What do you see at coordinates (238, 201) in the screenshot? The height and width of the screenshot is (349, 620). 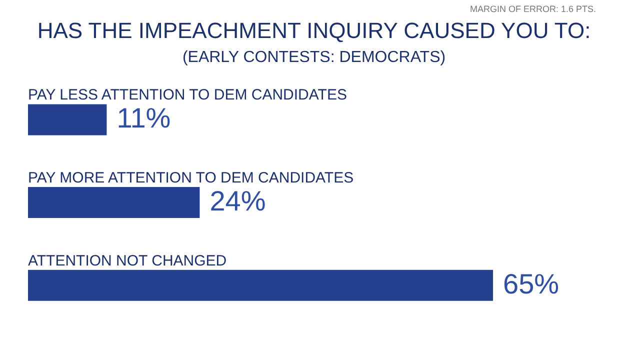 I see `data-label: 24%` at bounding box center [238, 201].